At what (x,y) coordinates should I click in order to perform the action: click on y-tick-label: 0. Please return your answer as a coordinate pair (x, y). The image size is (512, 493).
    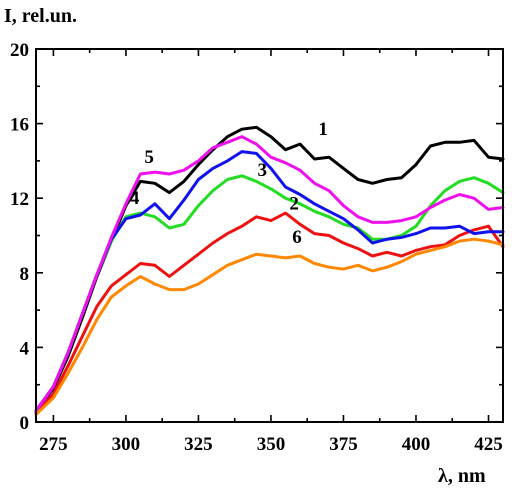
    Looking at the image, I should click on (25, 423).